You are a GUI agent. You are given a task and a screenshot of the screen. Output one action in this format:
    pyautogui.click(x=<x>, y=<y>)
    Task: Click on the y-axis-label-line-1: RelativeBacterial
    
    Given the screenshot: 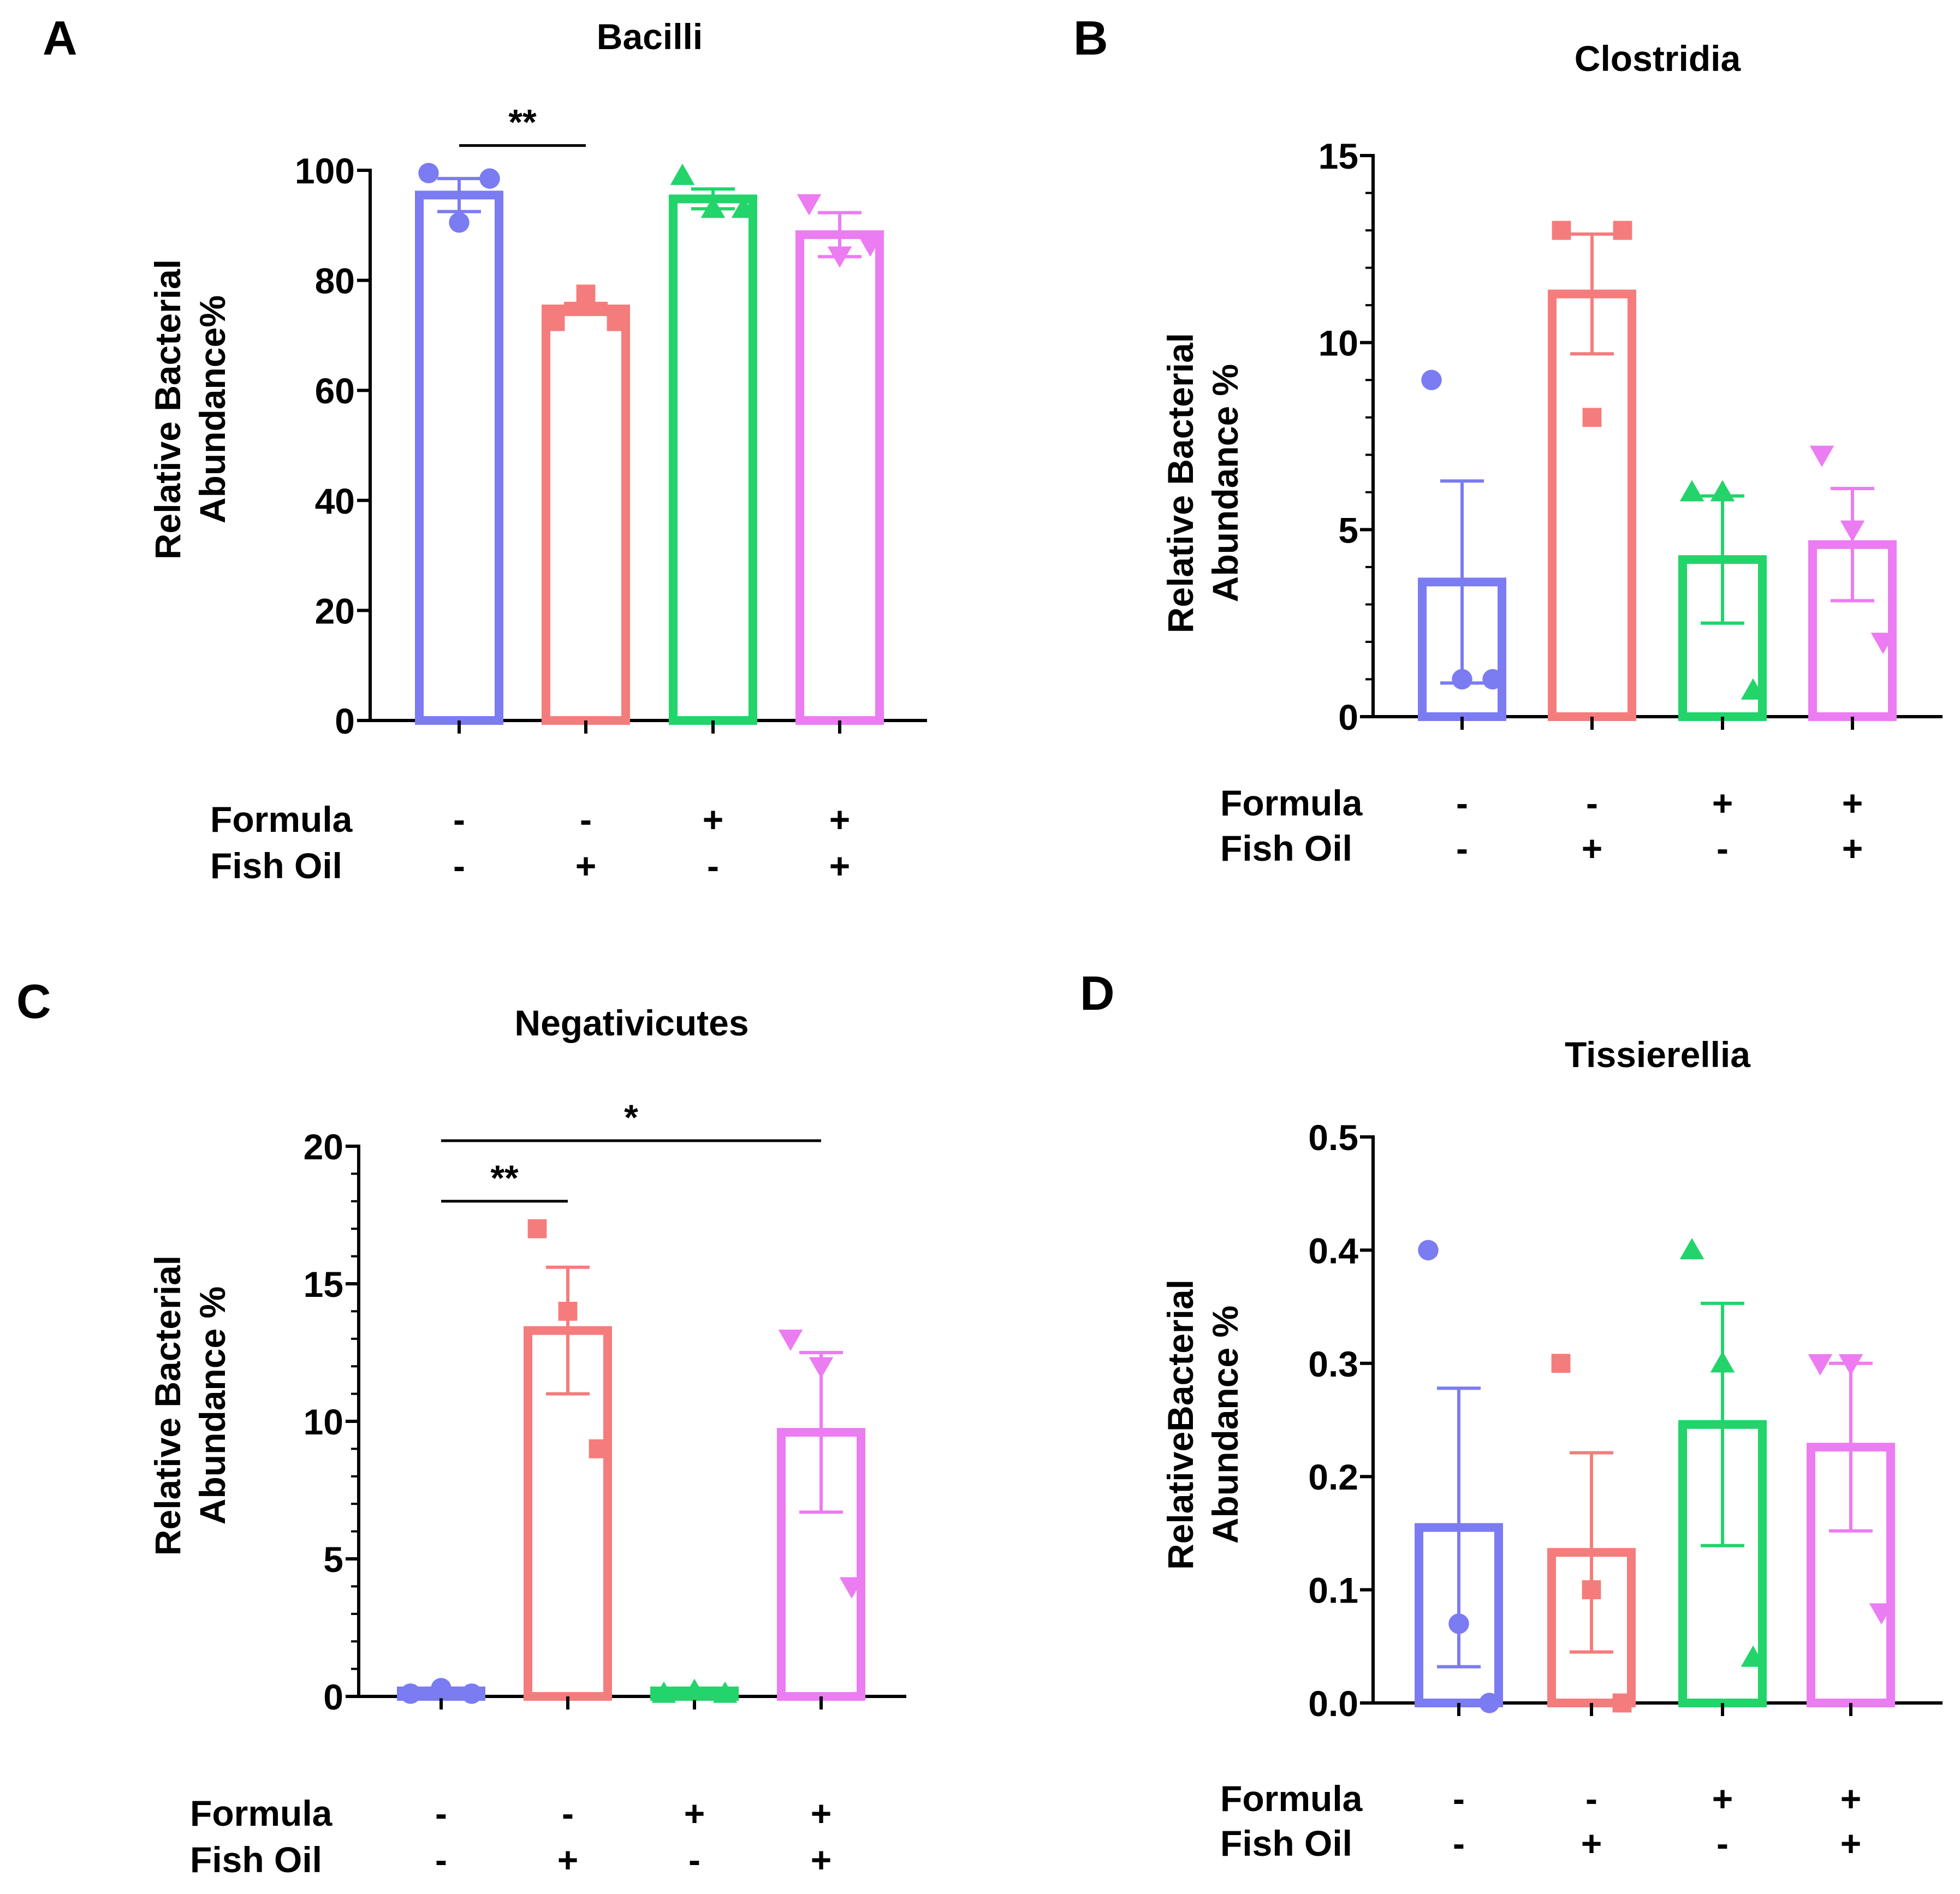 What is the action you would take?
    pyautogui.click(x=1180, y=1424)
    